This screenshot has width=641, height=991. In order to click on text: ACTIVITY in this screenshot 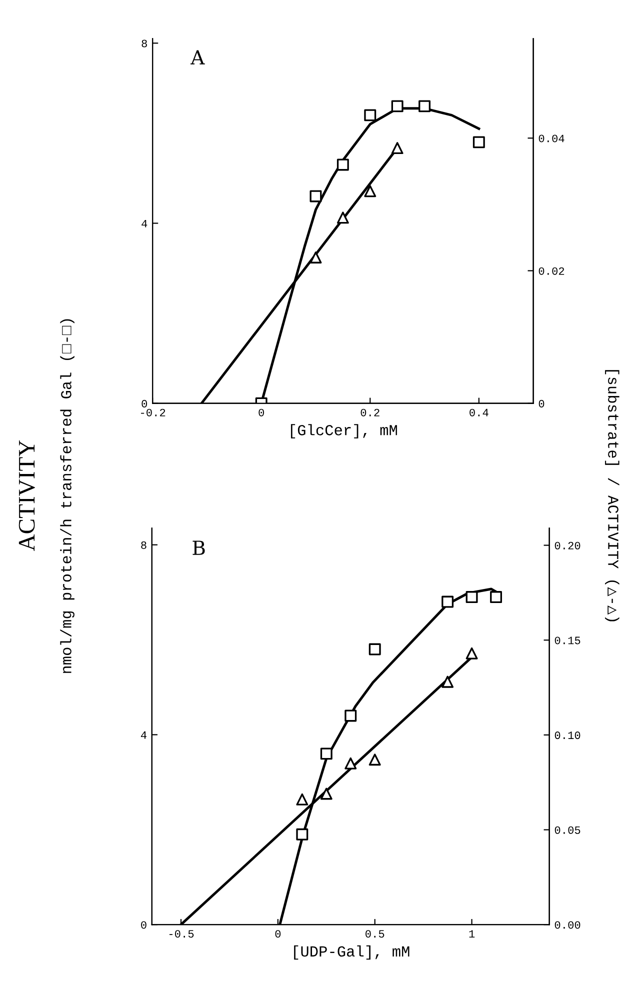, I will do `click(26, 496)`.